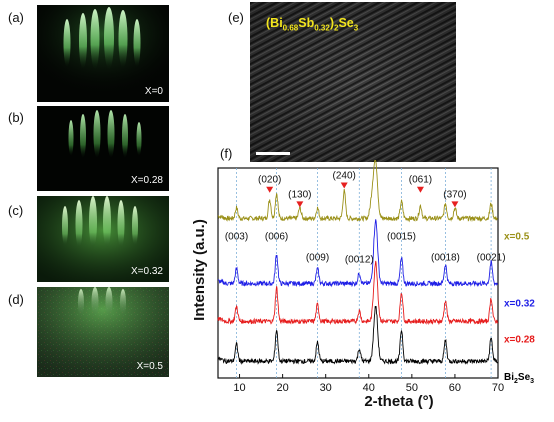 Image resolution: width=554 pixels, height=422 pixels. Describe the element at coordinates (236, 17) in the screenshot. I see `panel-label-e: (e)` at that location.